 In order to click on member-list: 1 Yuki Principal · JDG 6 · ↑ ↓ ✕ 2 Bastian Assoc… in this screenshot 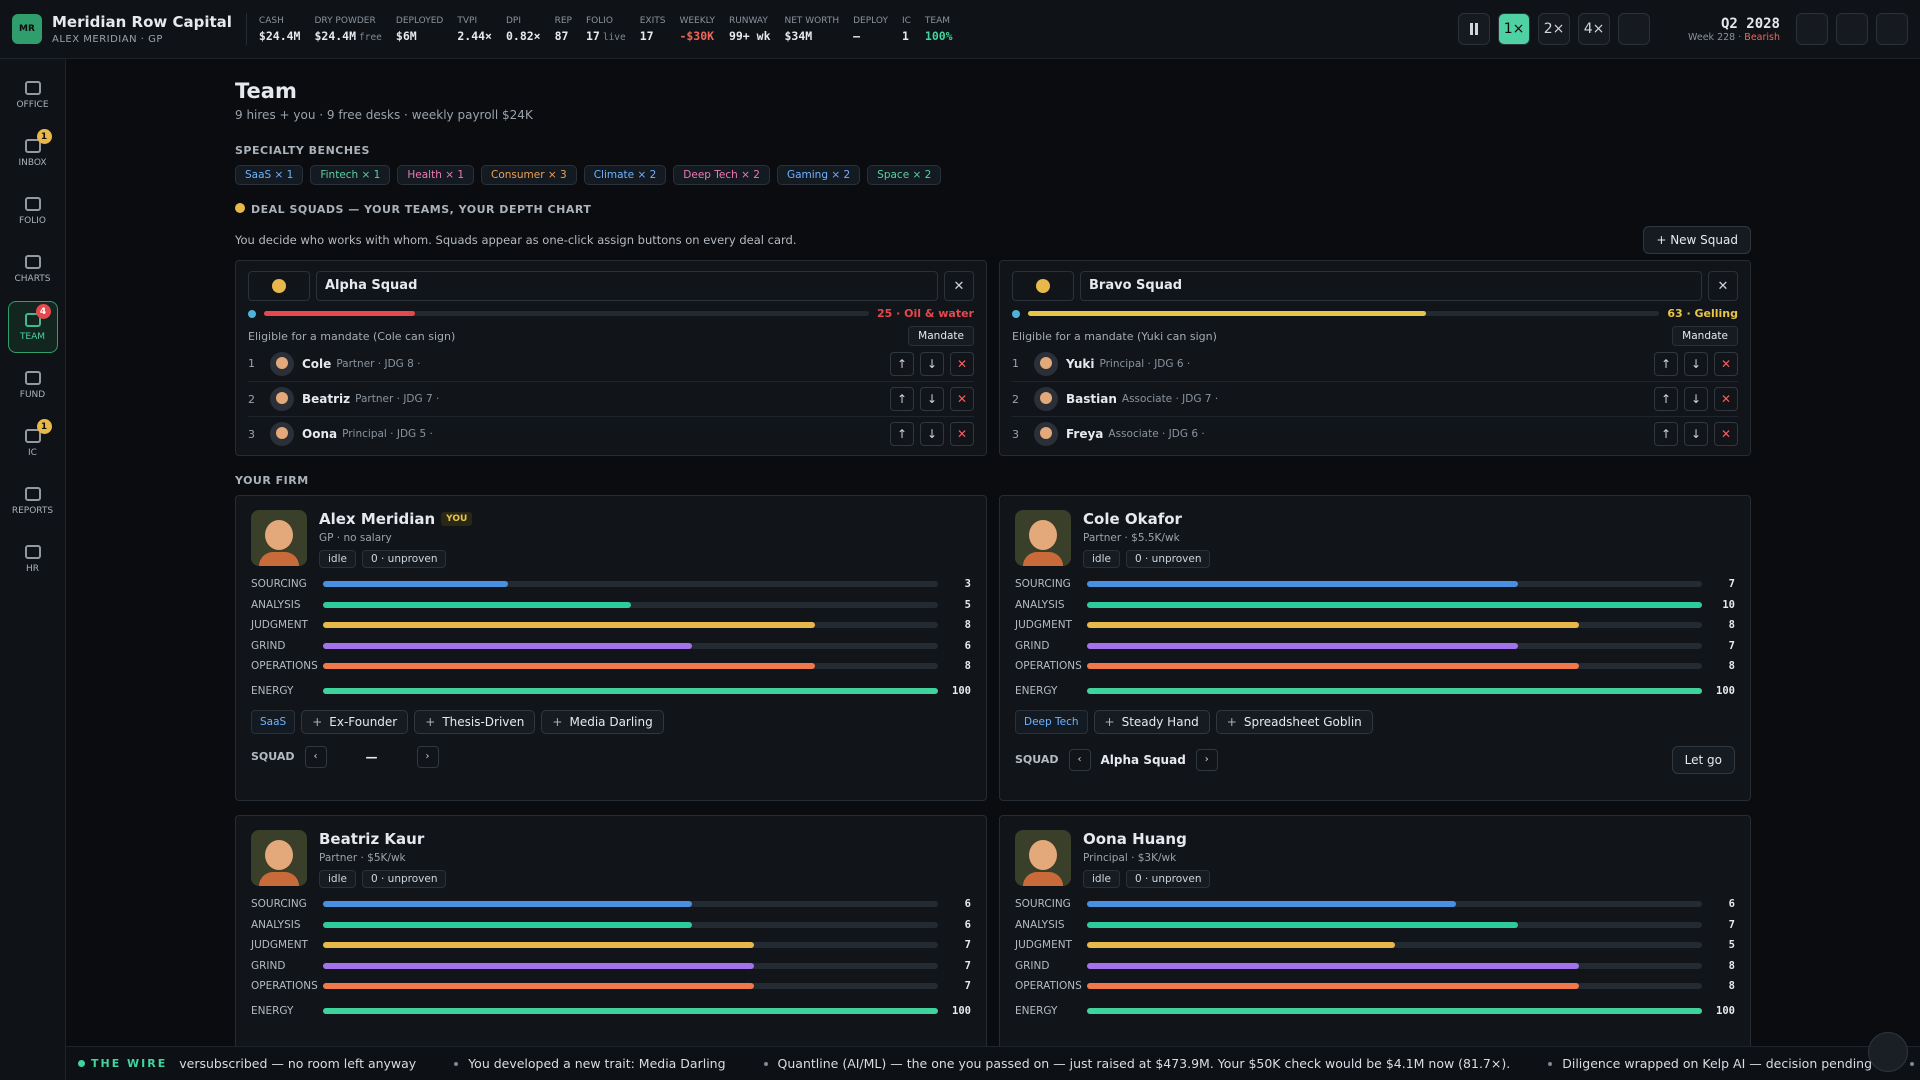, I will do `click(1375, 398)`.